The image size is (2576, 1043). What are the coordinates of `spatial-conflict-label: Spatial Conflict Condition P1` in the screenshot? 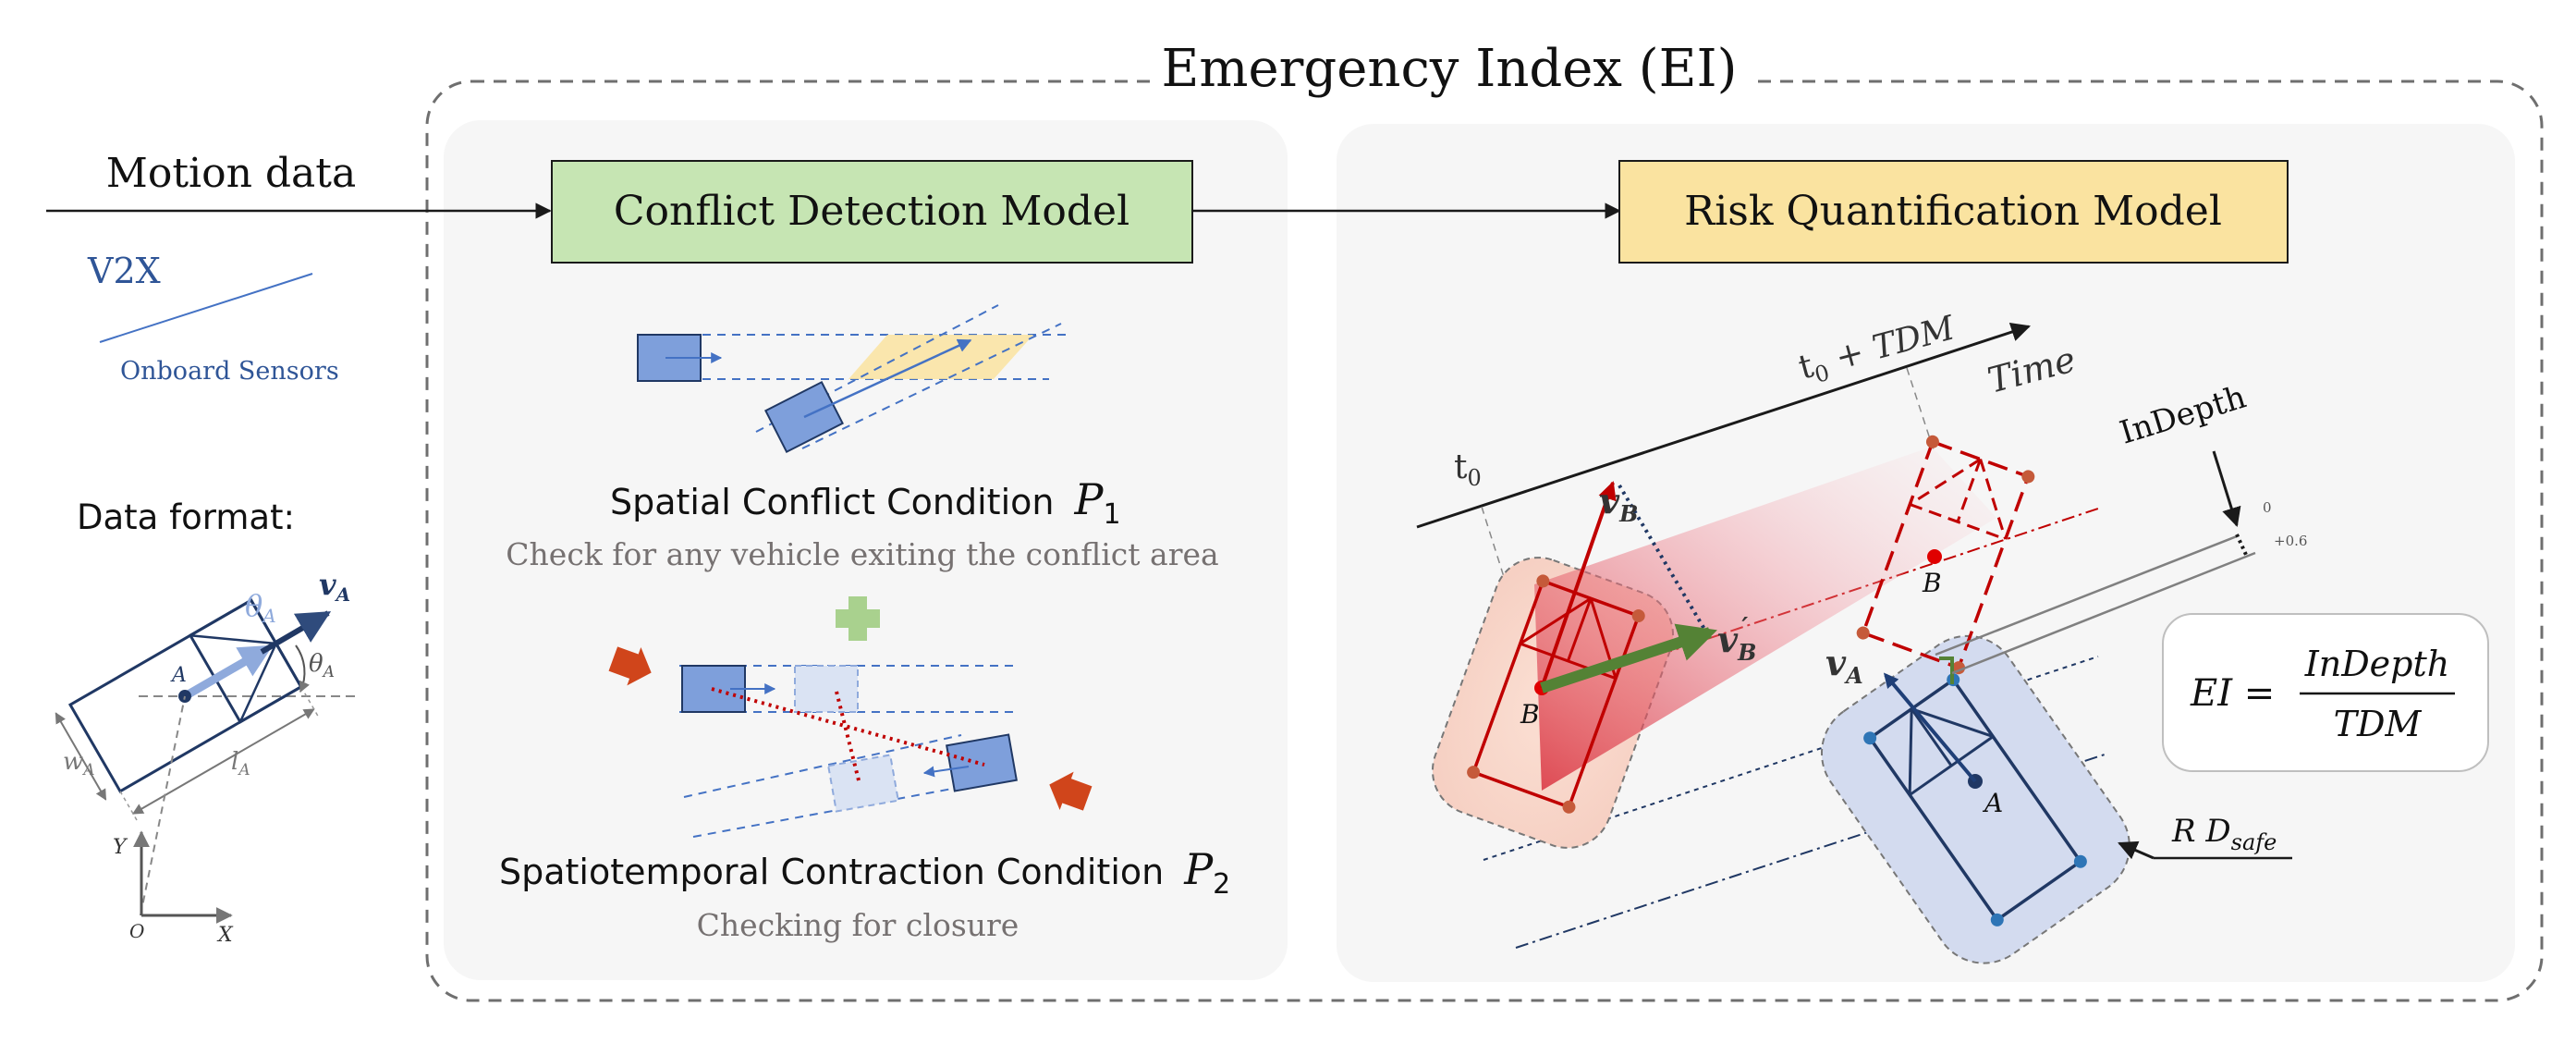 It's located at (865, 502).